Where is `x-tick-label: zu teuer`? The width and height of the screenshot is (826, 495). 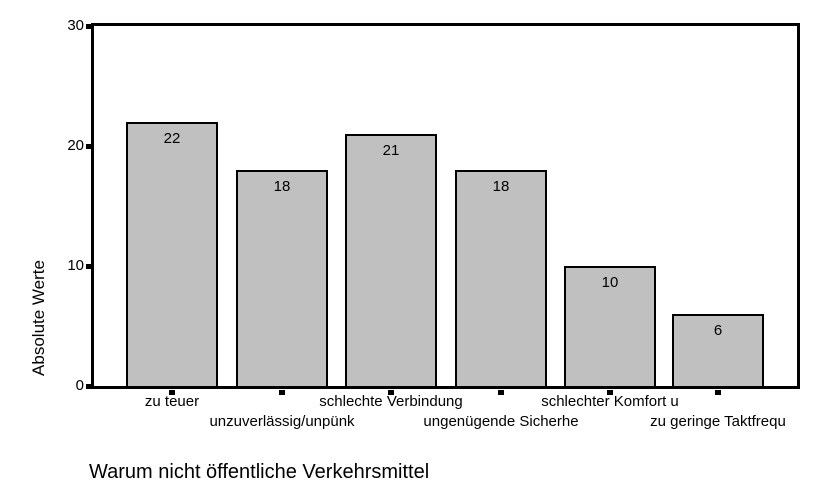 x-tick-label: zu teuer is located at coordinates (172, 401).